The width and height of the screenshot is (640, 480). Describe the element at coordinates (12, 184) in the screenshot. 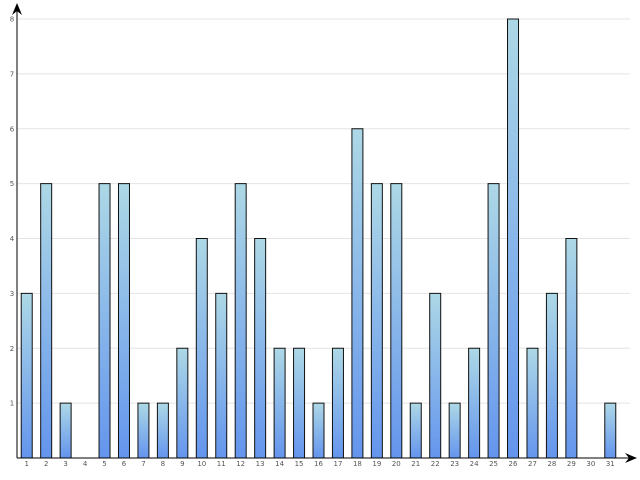

I see `y-tick-label: 5` at that location.